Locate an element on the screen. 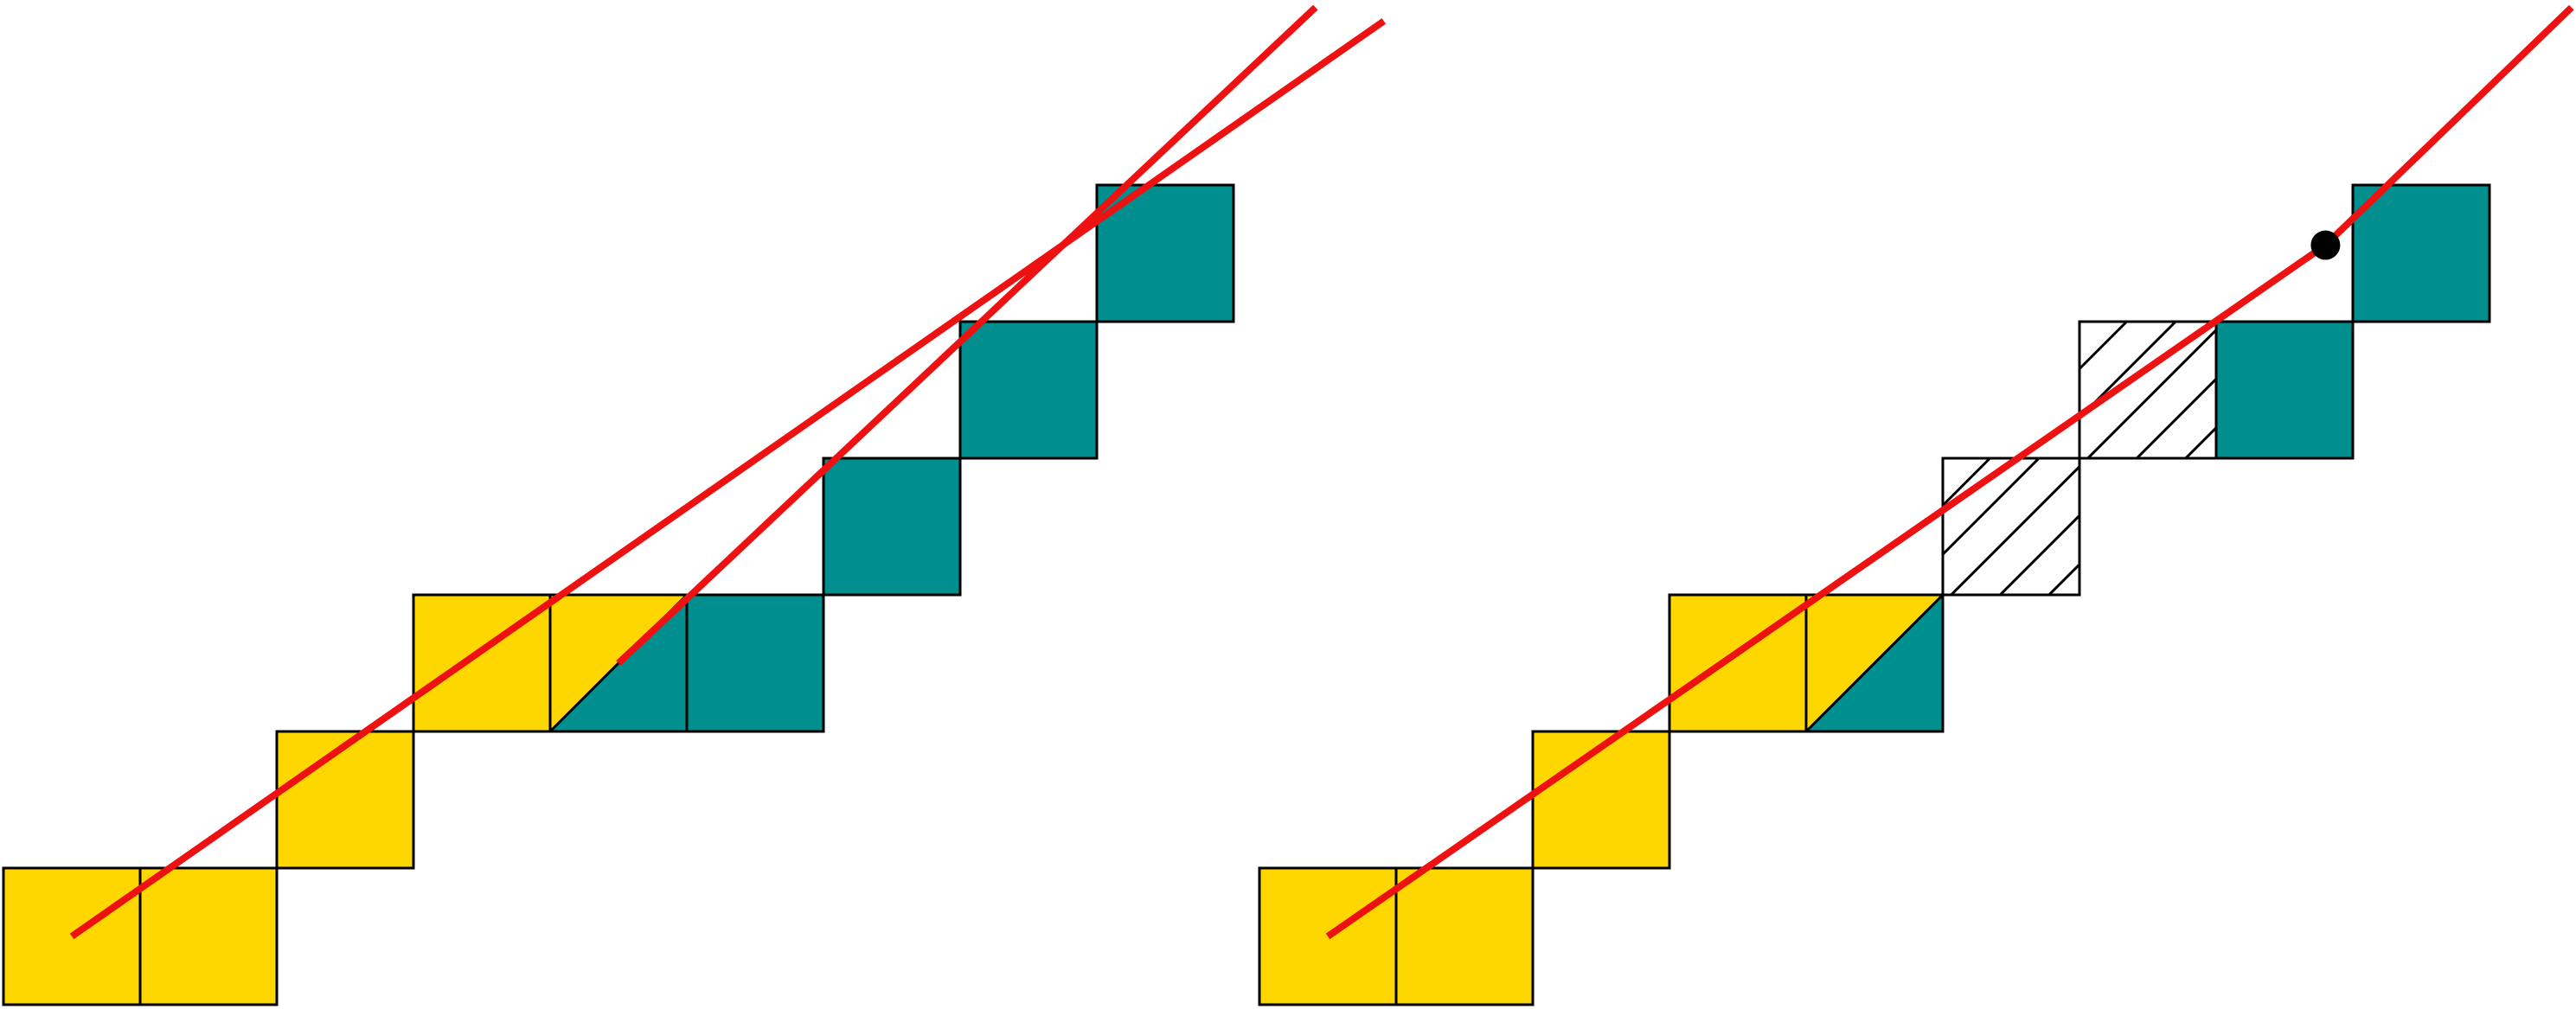 This screenshot has width=2576, height=1009. grid-cell-hatched-c5-r3 is located at coordinates (2011, 527).